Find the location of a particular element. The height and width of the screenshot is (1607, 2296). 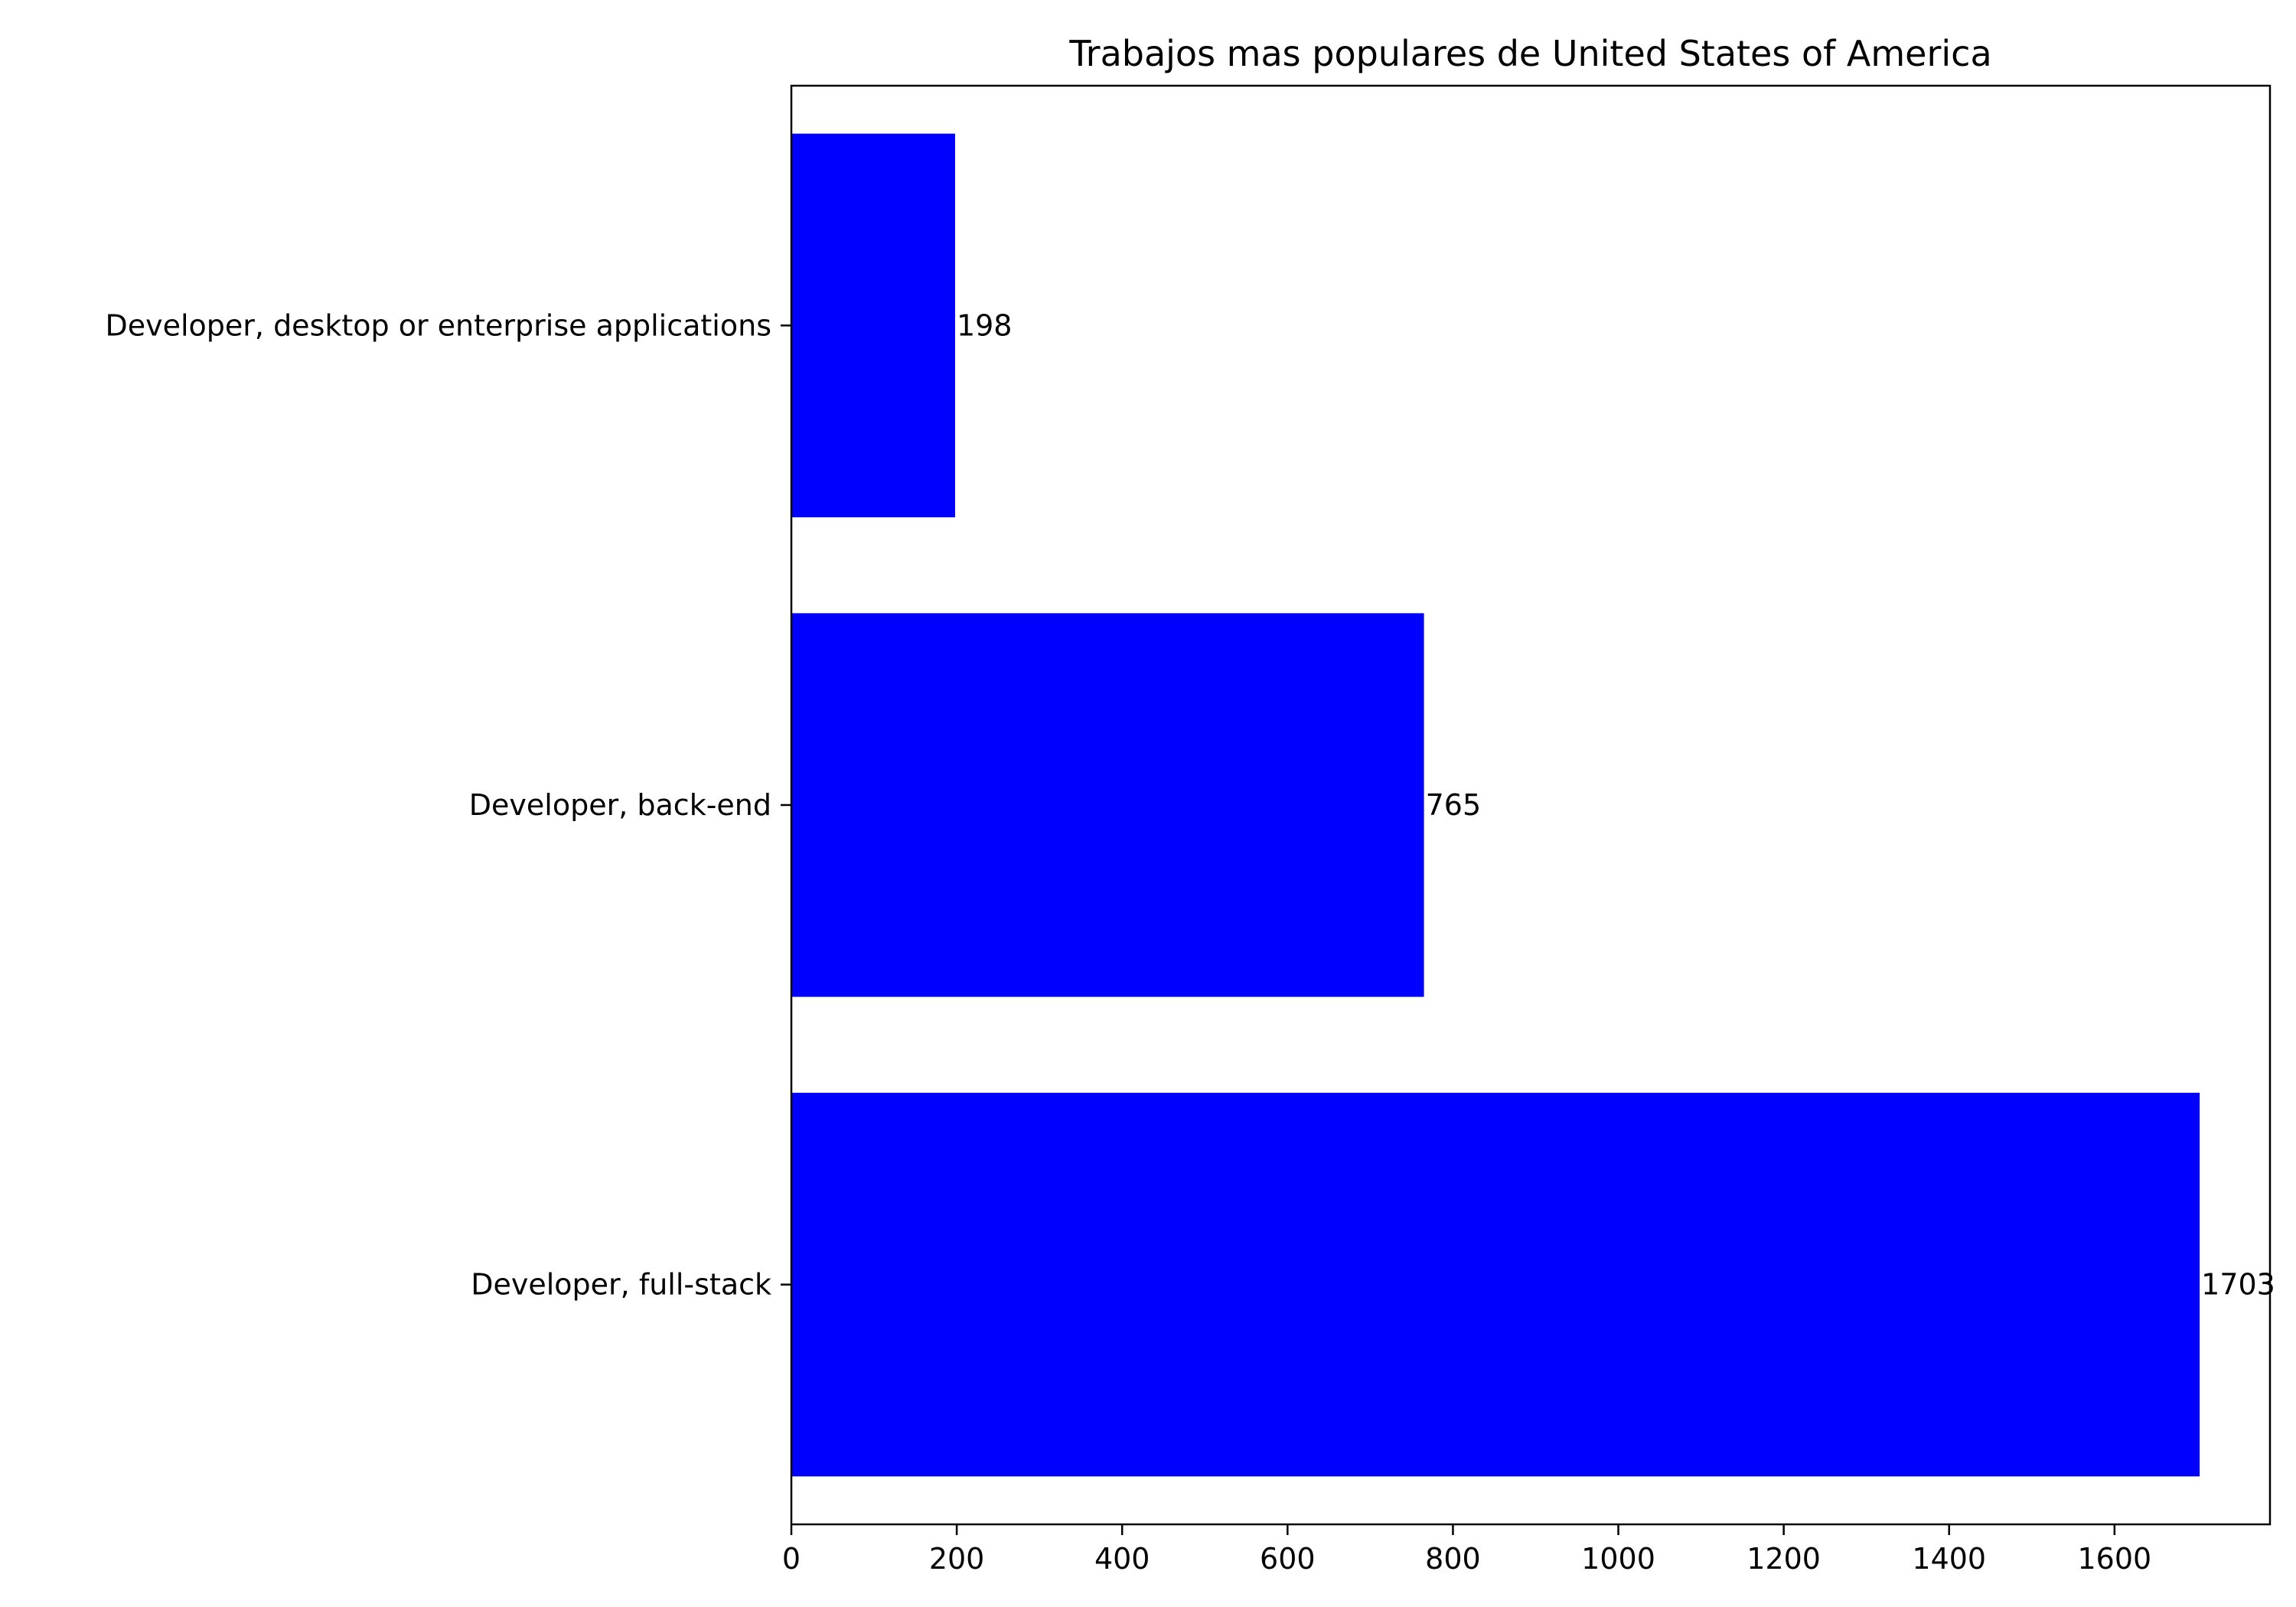

bar-value-label: 198 is located at coordinates (985, 325).